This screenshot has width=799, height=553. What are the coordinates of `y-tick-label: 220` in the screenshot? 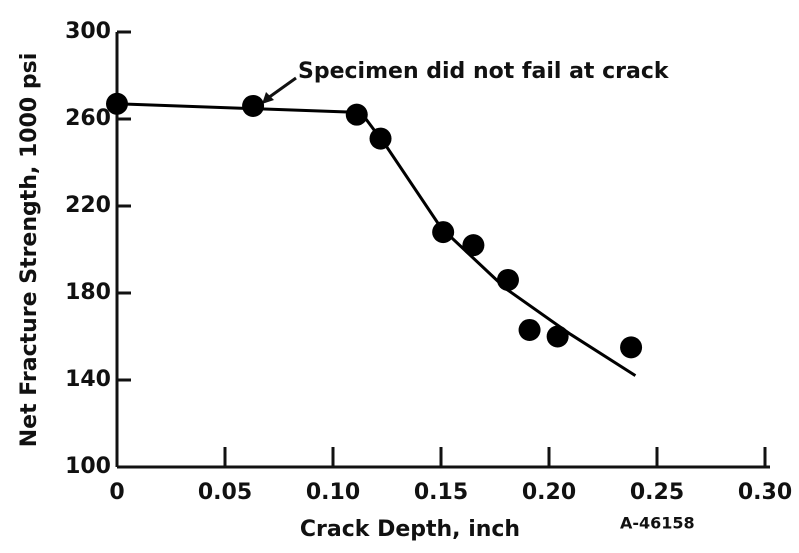 It's located at (88, 205).